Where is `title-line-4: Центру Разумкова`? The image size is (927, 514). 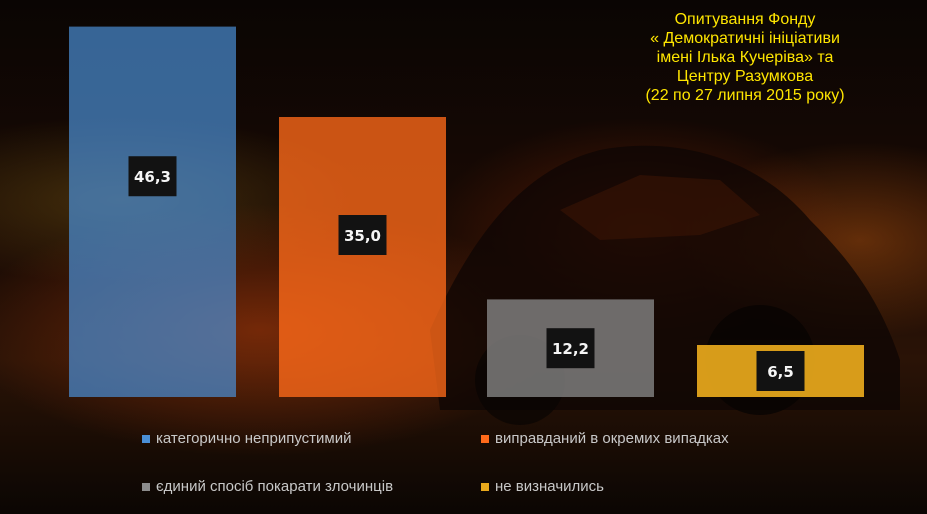
title-line-4: Центру Разумкова is located at coordinates (745, 76).